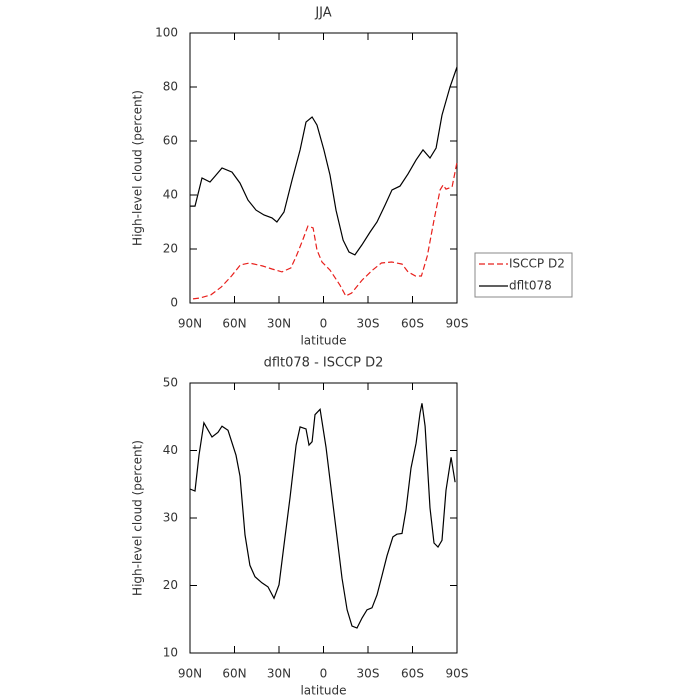 This screenshot has height=700, width=700. What do you see at coordinates (537, 264) in the screenshot?
I see `legend-label: ISCCP D2` at bounding box center [537, 264].